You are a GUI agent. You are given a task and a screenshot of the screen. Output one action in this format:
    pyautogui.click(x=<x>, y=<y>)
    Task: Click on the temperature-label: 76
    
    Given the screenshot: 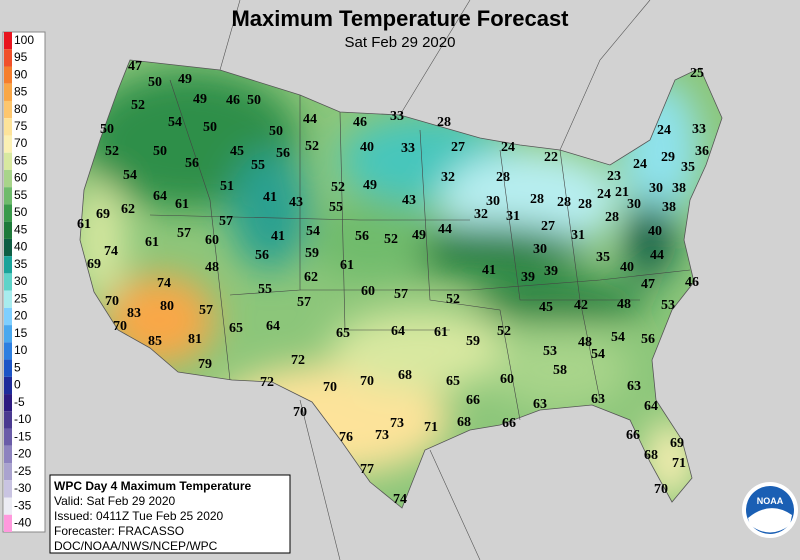 What is the action you would take?
    pyautogui.click(x=346, y=437)
    